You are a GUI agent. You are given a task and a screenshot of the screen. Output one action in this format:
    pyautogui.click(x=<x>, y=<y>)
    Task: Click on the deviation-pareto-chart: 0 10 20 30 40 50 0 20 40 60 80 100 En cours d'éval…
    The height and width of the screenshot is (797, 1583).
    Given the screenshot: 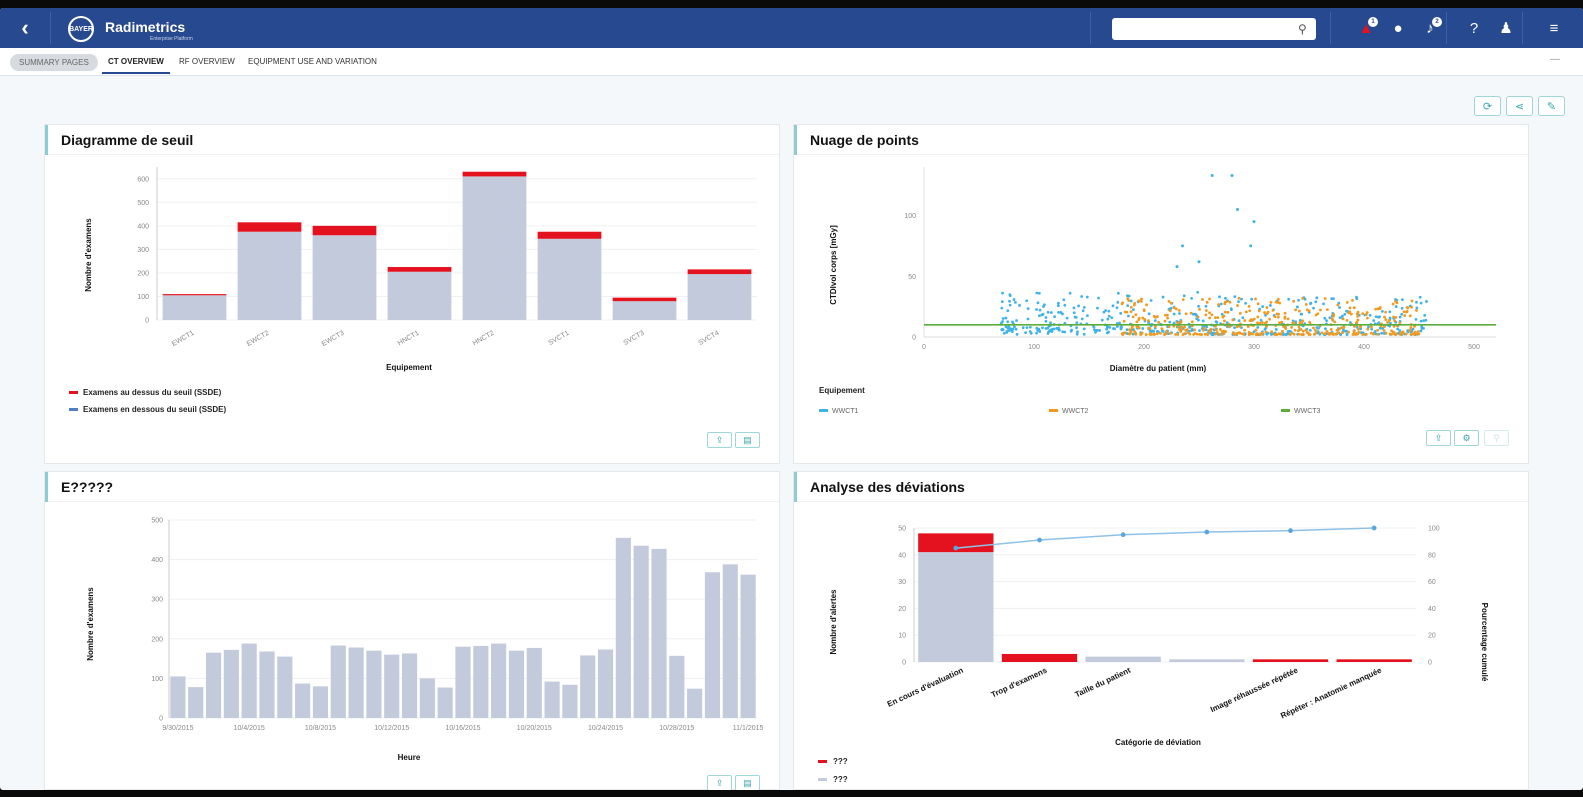 What is the action you would take?
    pyautogui.click(x=1153, y=655)
    